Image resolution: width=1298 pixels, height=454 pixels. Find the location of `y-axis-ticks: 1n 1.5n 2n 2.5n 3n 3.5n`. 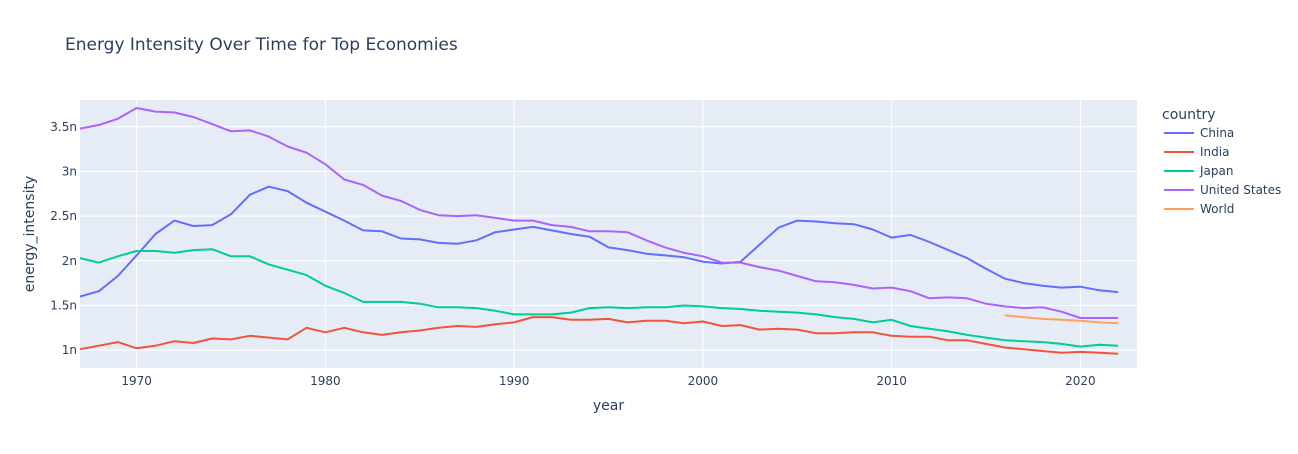

y-axis-ticks: 1n 1.5n 2n 2.5n 3n 3.5n is located at coordinates (63, 238).